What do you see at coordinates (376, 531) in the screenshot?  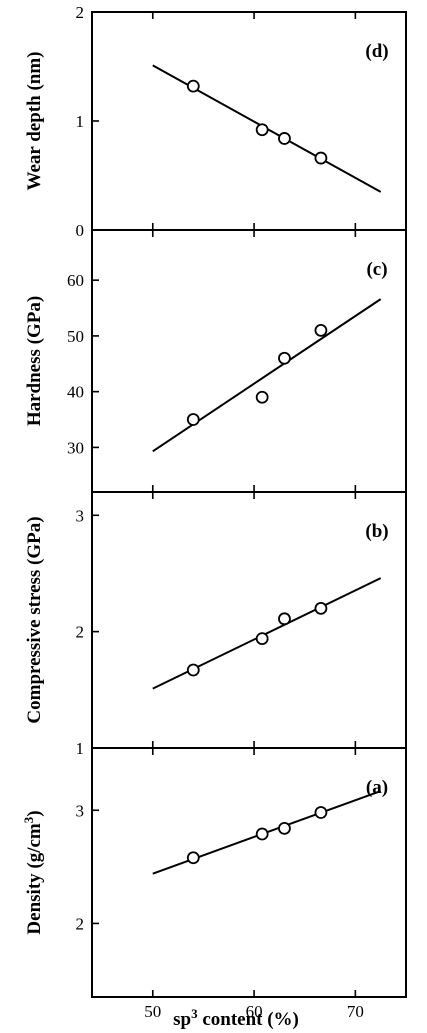 I see `panel-label: (b)` at bounding box center [376, 531].